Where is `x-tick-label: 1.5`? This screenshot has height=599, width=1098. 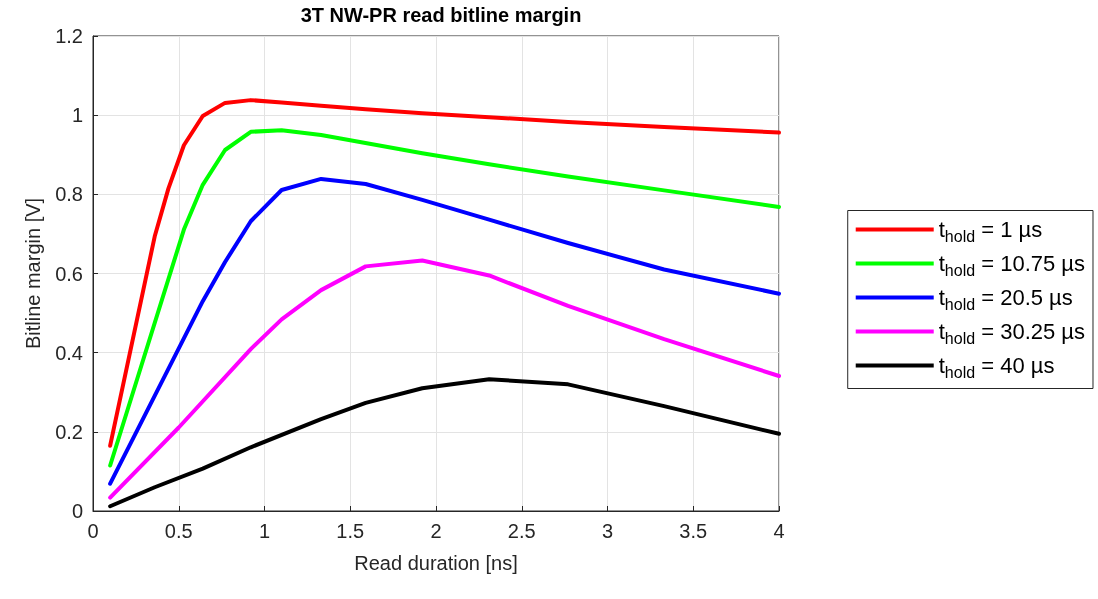 x-tick-label: 1.5 is located at coordinates (350, 531).